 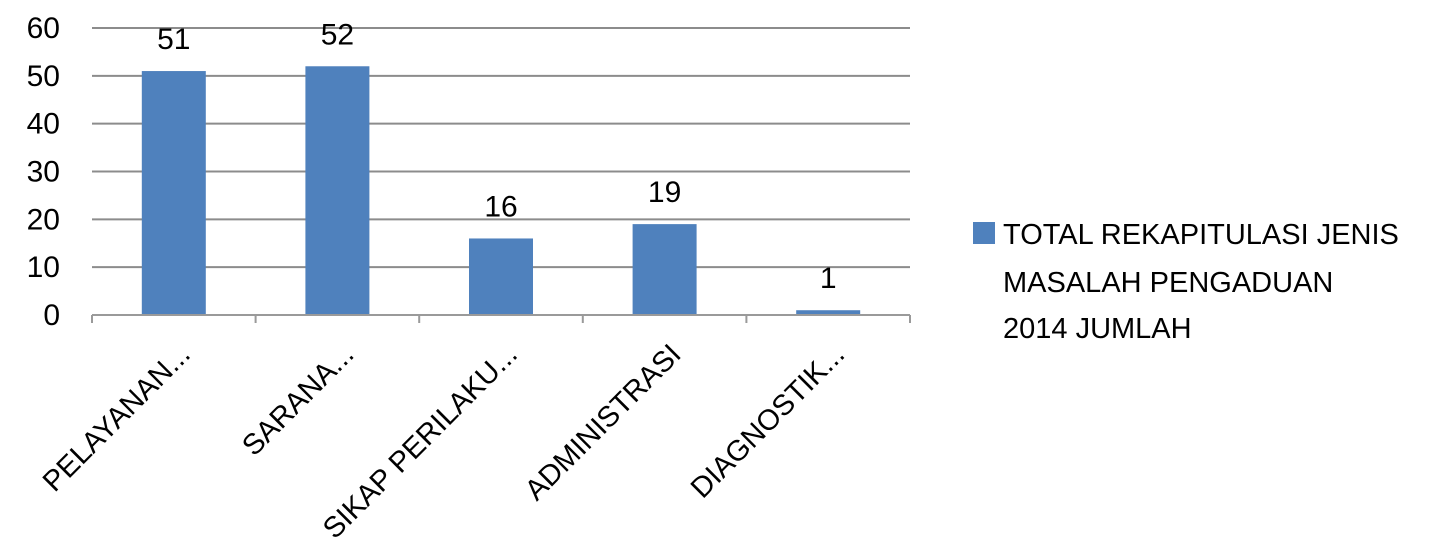 I want to click on data-label: 16, so click(x=500, y=206).